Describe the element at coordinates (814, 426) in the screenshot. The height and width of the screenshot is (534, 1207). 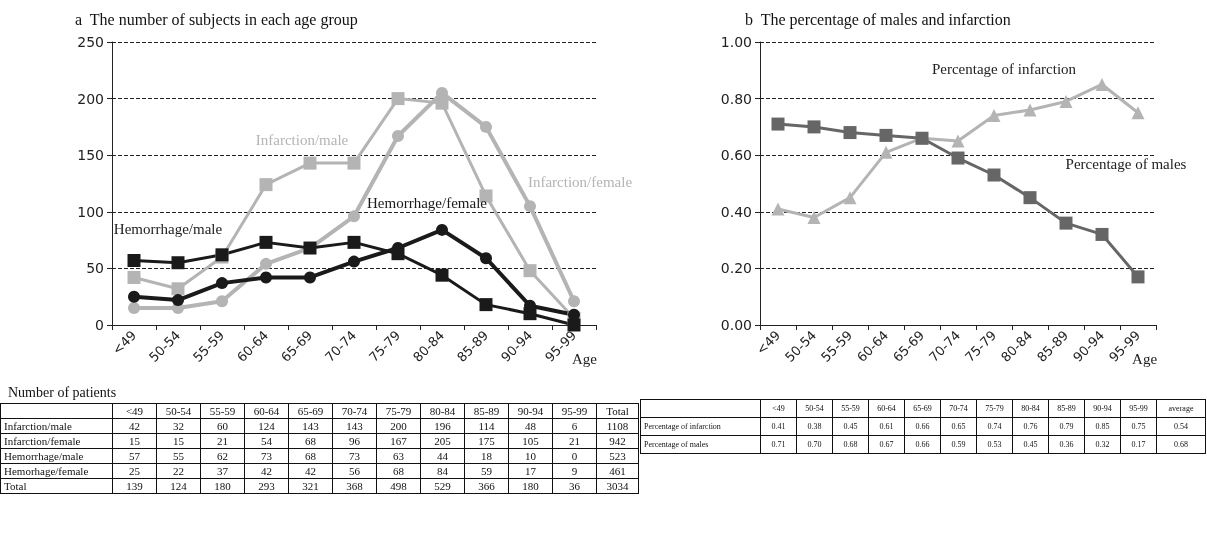
I see `data-label: 0.38` at that location.